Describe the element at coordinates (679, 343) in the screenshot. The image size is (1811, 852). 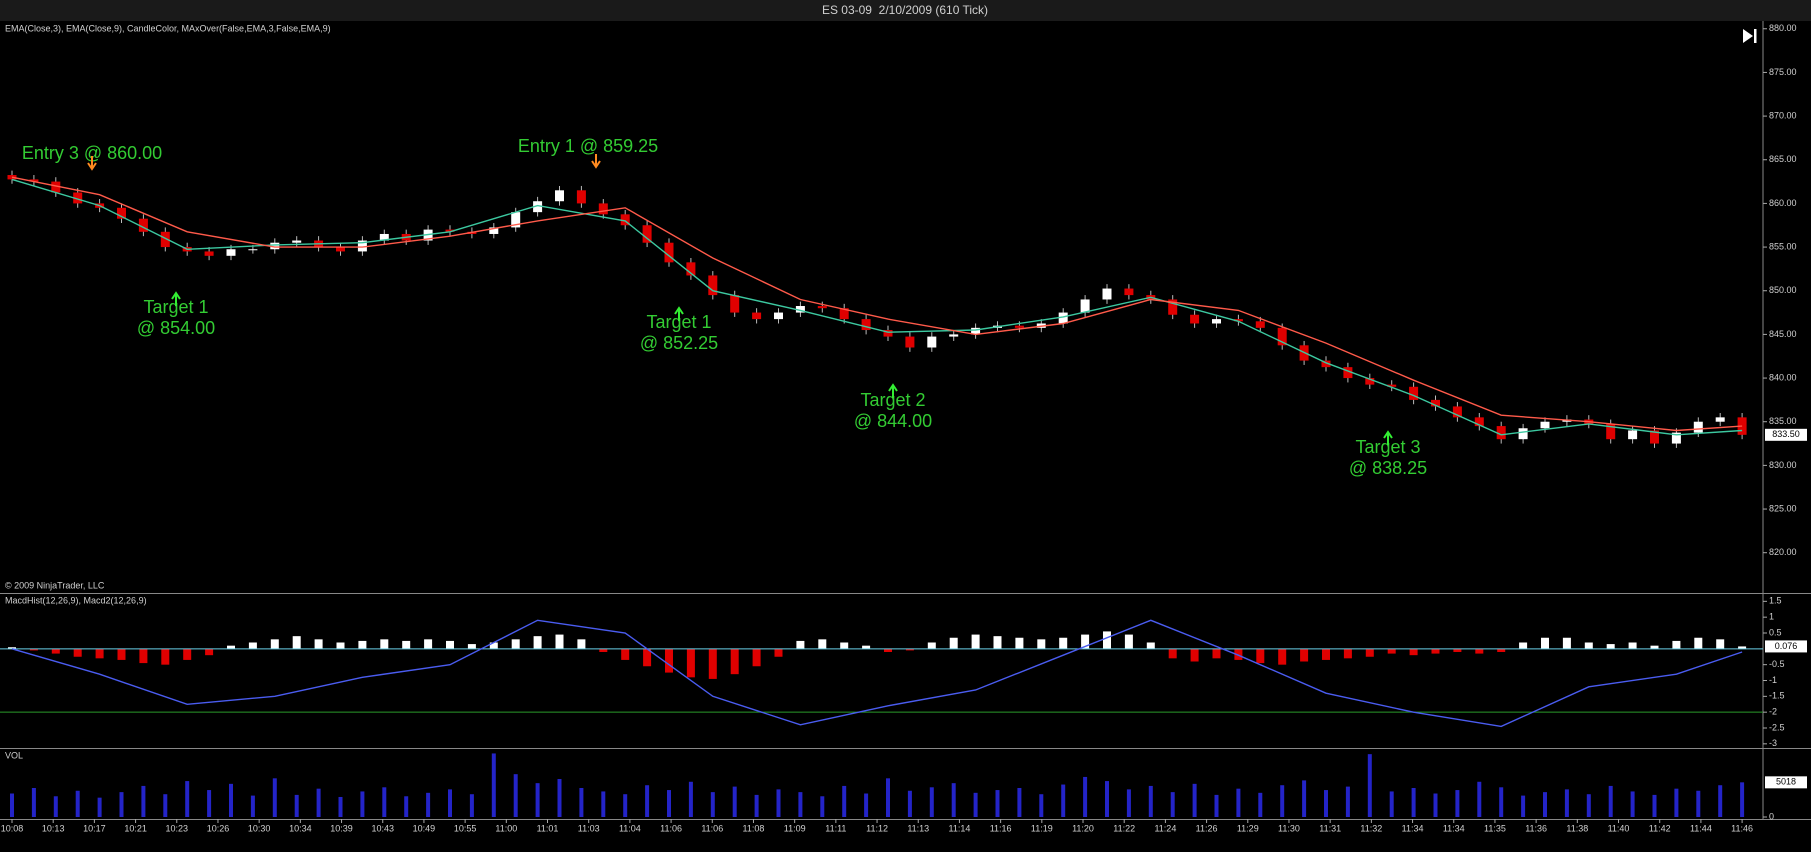
I see `annotation: @ 852.25` at that location.